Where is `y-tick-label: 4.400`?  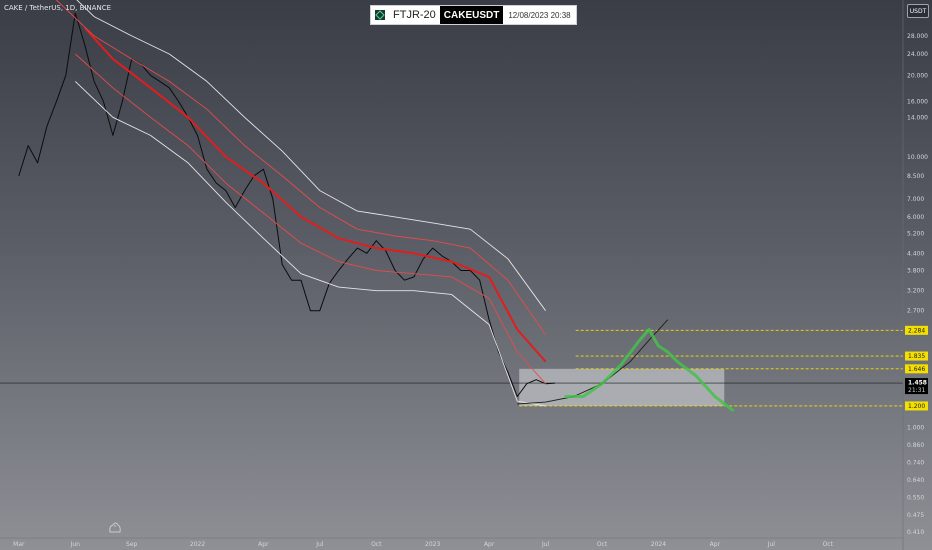 y-tick-label: 4.400 is located at coordinates (915, 253).